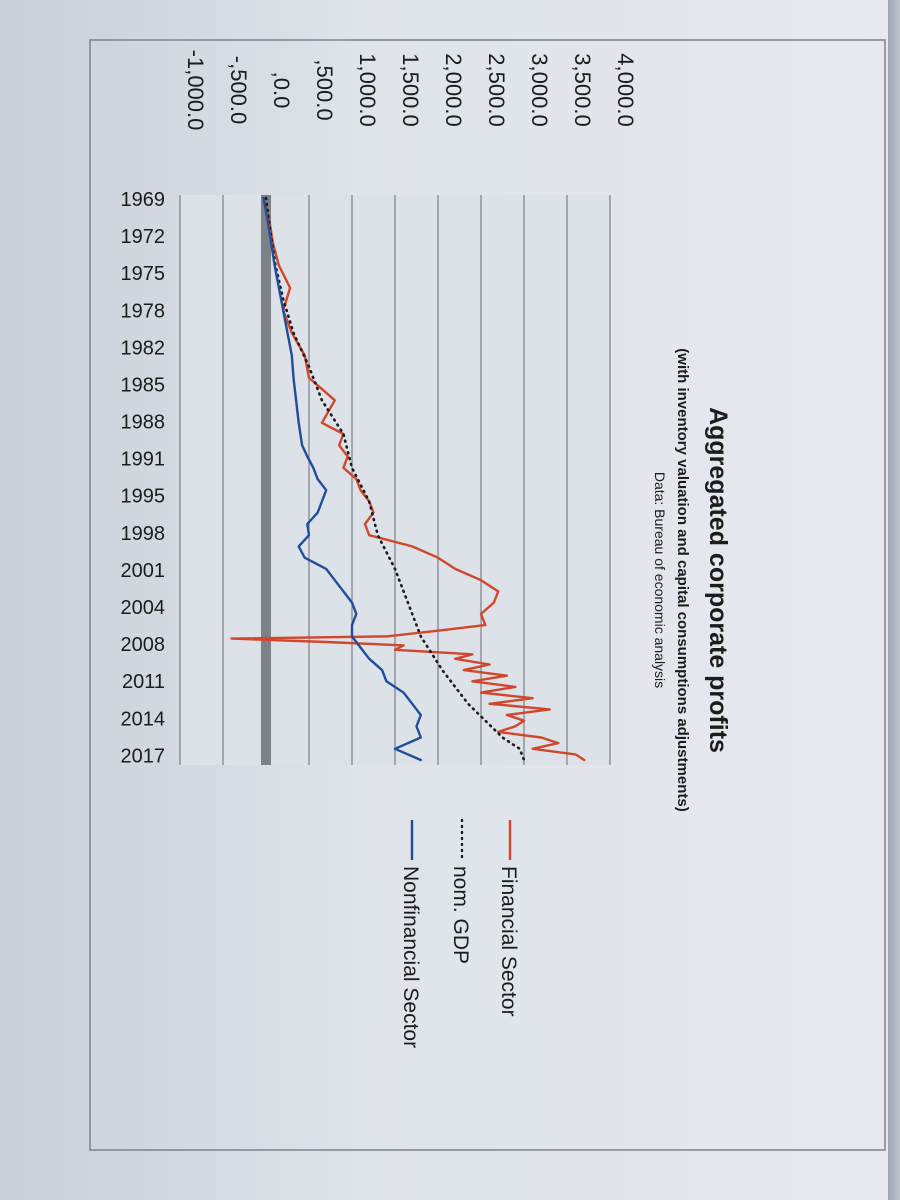 This screenshot has width=900, height=1200. I want to click on y-tick-label: 4,000.0, so click(625, 89).